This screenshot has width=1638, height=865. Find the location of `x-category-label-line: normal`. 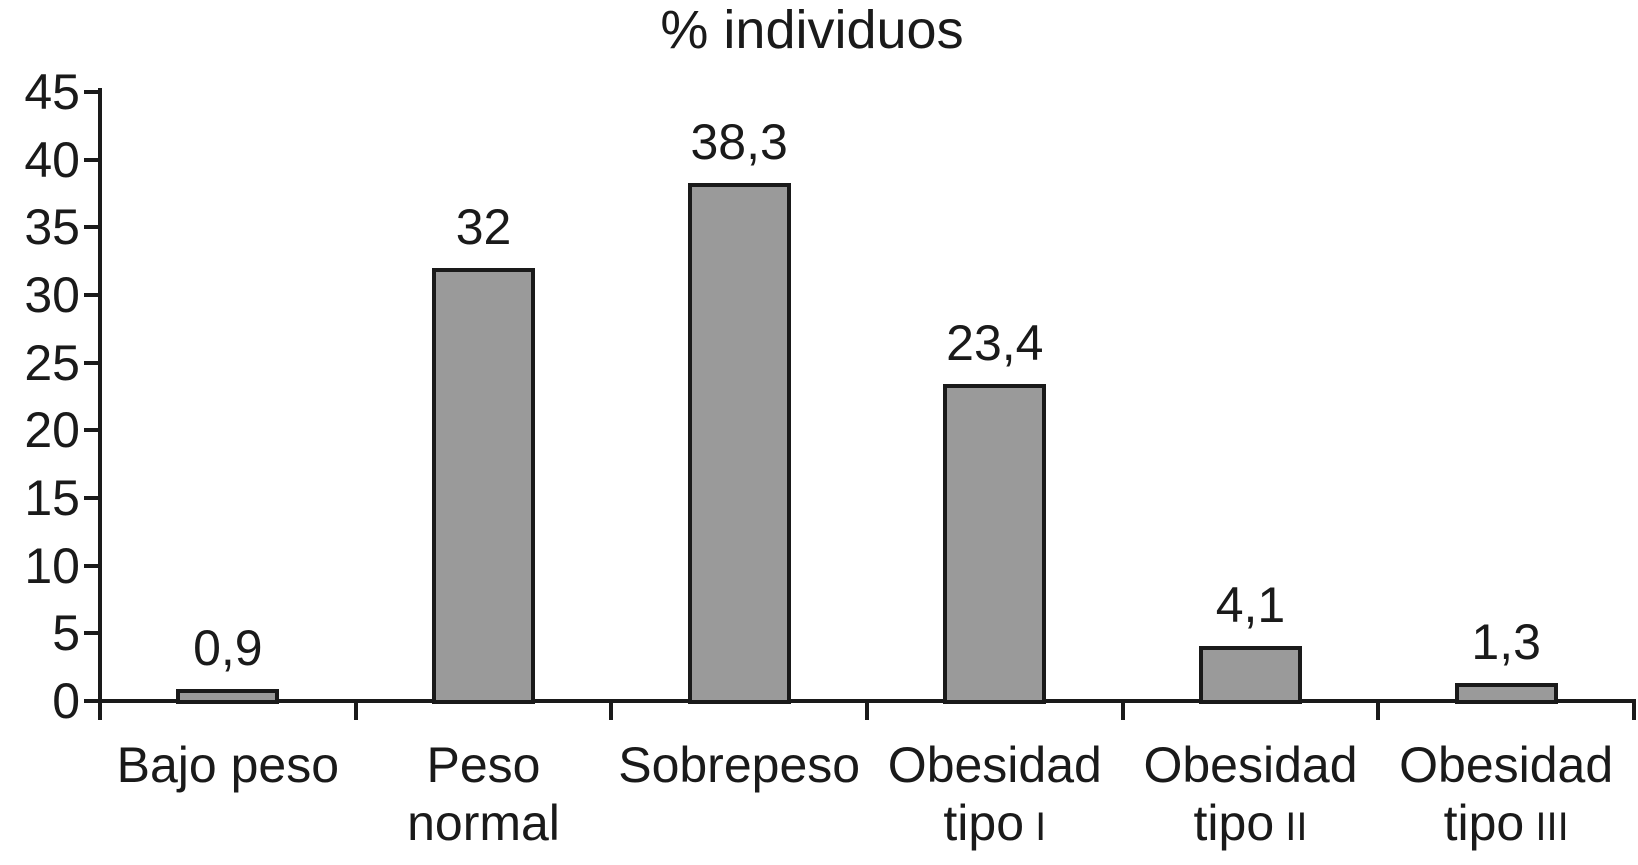

x-category-label-line: normal is located at coordinates (483, 823).